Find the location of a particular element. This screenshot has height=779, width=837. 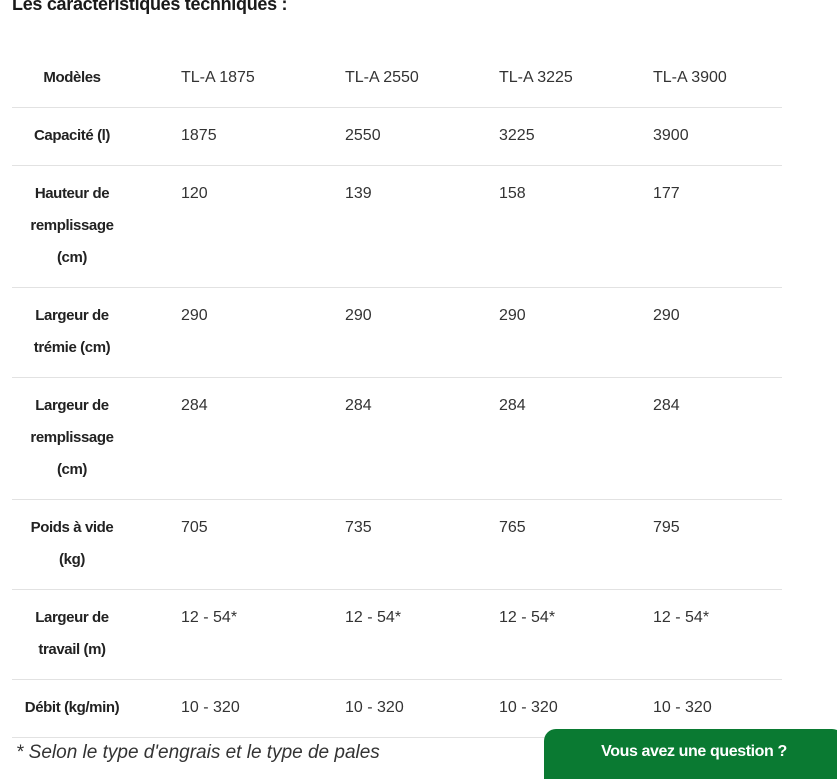

table-cell: 765 is located at coordinates (512, 527).